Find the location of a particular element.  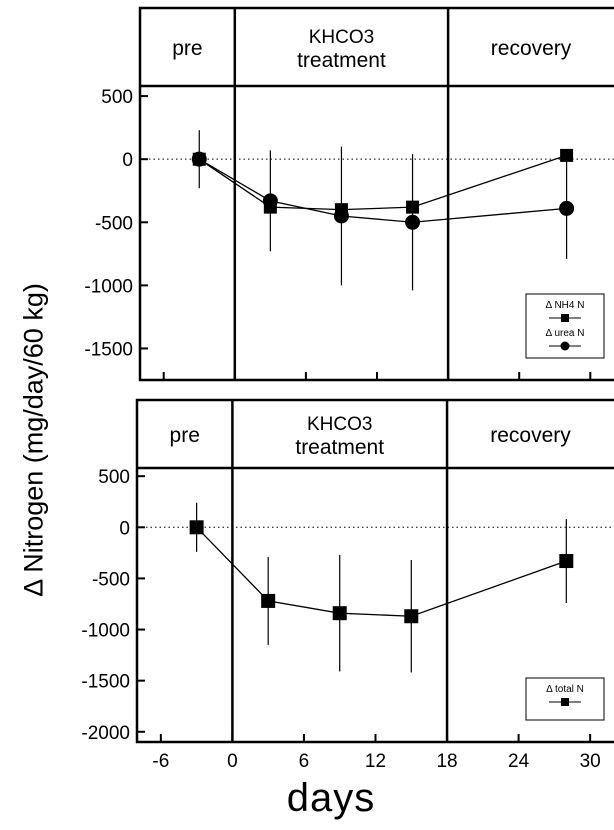

legend: Δ NH4 N Δ urea N is located at coordinates (565, 326).